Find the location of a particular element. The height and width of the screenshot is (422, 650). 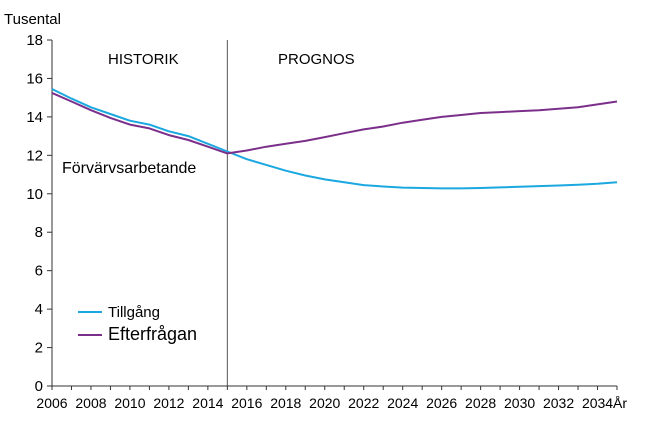

x-tick-label: 2018 is located at coordinates (285, 403).